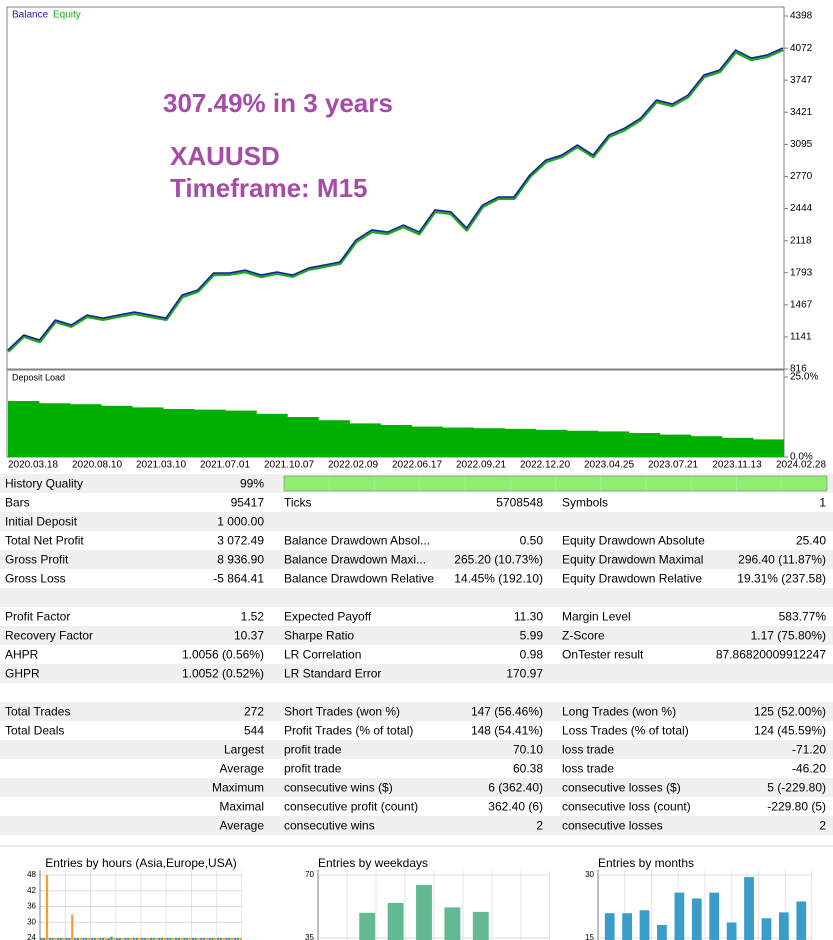  Describe the element at coordinates (38, 377) in the screenshot. I see `panel-title: Deposit Load` at that location.